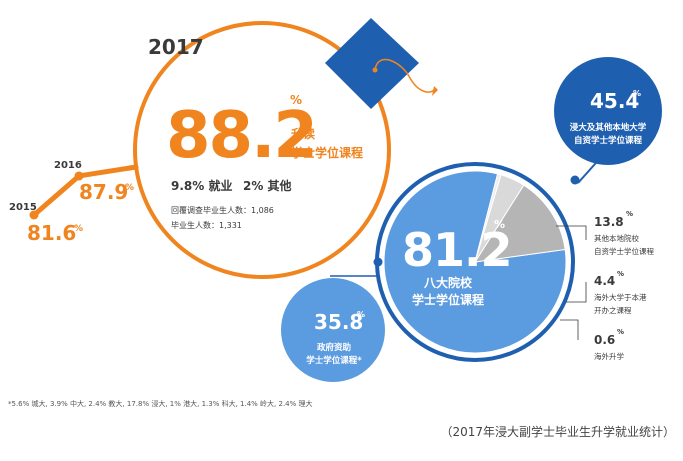 The width and height of the screenshot is (683, 461). What do you see at coordinates (23, 207) in the screenshot?
I see `year-label-2015: 2015` at bounding box center [23, 207].